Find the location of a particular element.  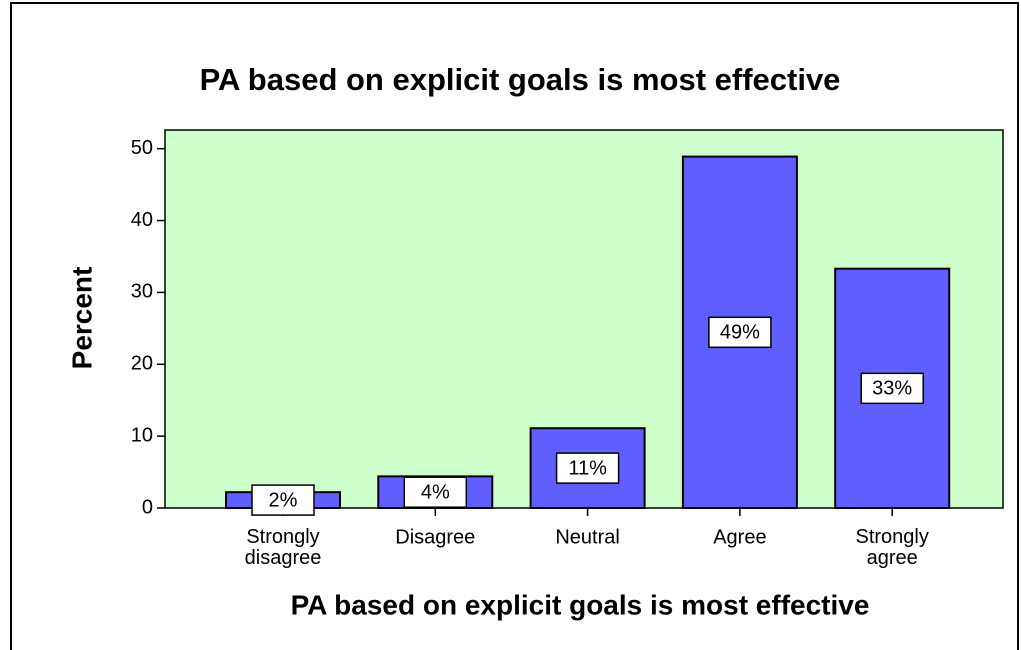

x-tick-label: Strongly agree is located at coordinates (892, 547).